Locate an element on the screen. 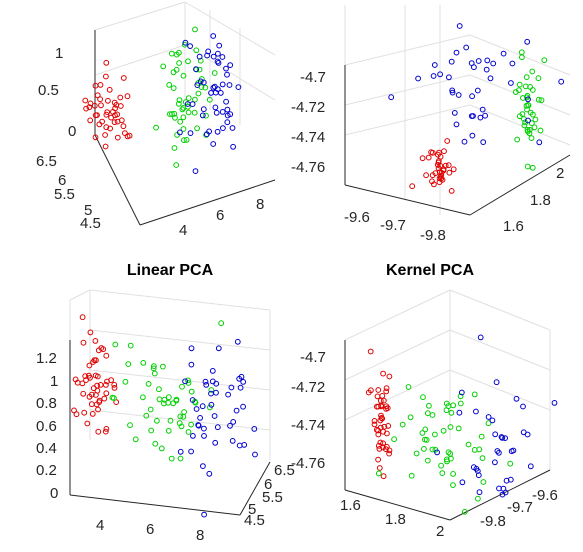 The height and width of the screenshot is (552, 583). p4-xtick-18: 1.8 is located at coordinates (395, 519).